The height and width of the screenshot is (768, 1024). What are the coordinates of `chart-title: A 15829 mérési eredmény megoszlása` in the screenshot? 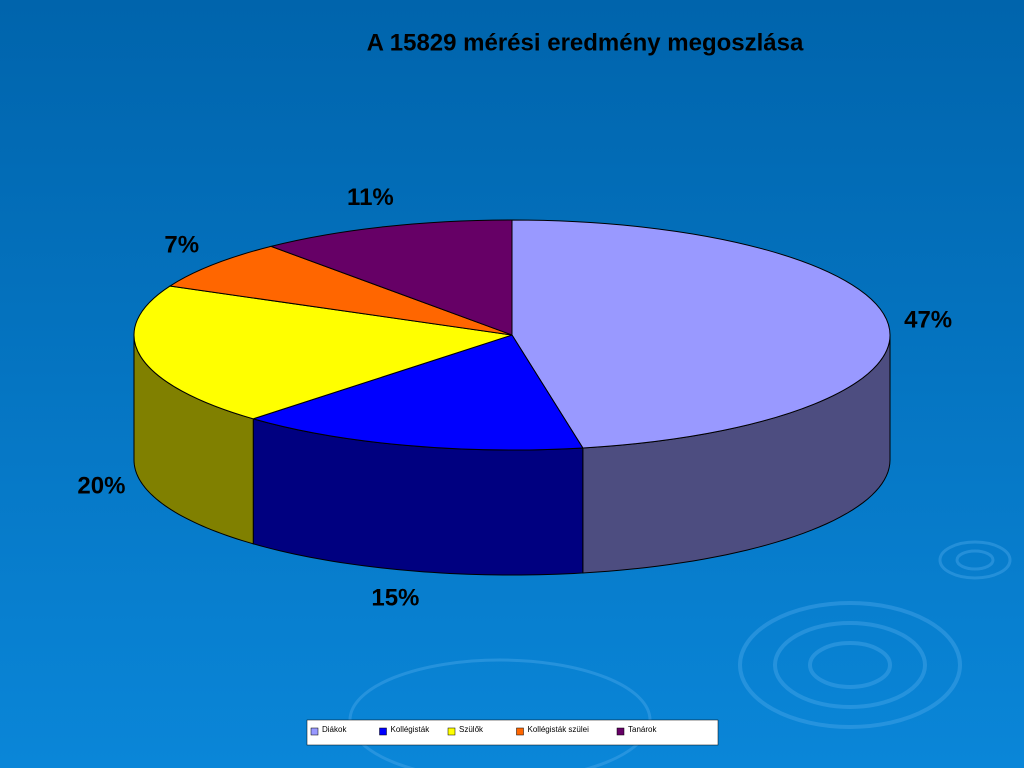 It's located at (585, 42).